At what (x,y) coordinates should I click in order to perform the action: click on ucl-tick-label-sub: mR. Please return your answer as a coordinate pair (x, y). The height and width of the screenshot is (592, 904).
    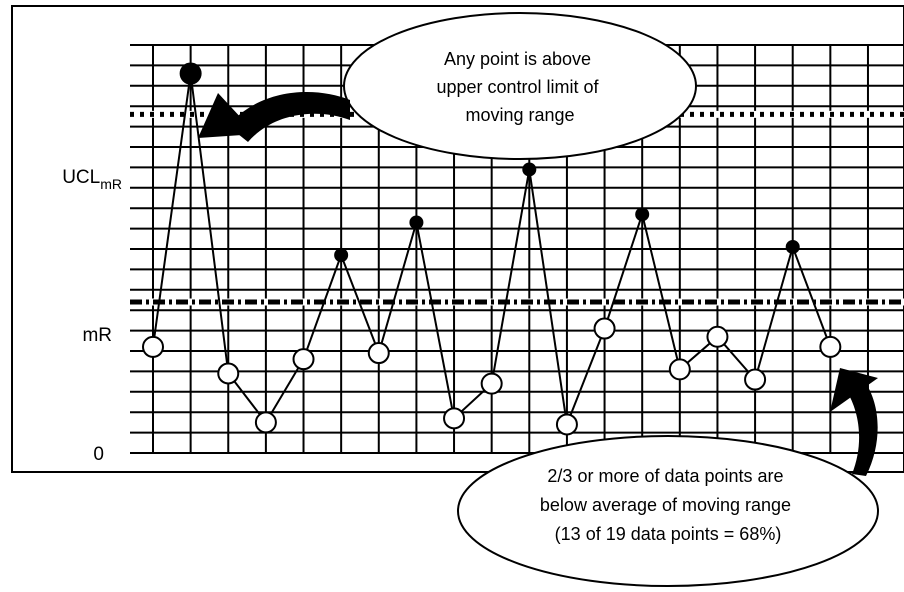
    Looking at the image, I should click on (111, 184).